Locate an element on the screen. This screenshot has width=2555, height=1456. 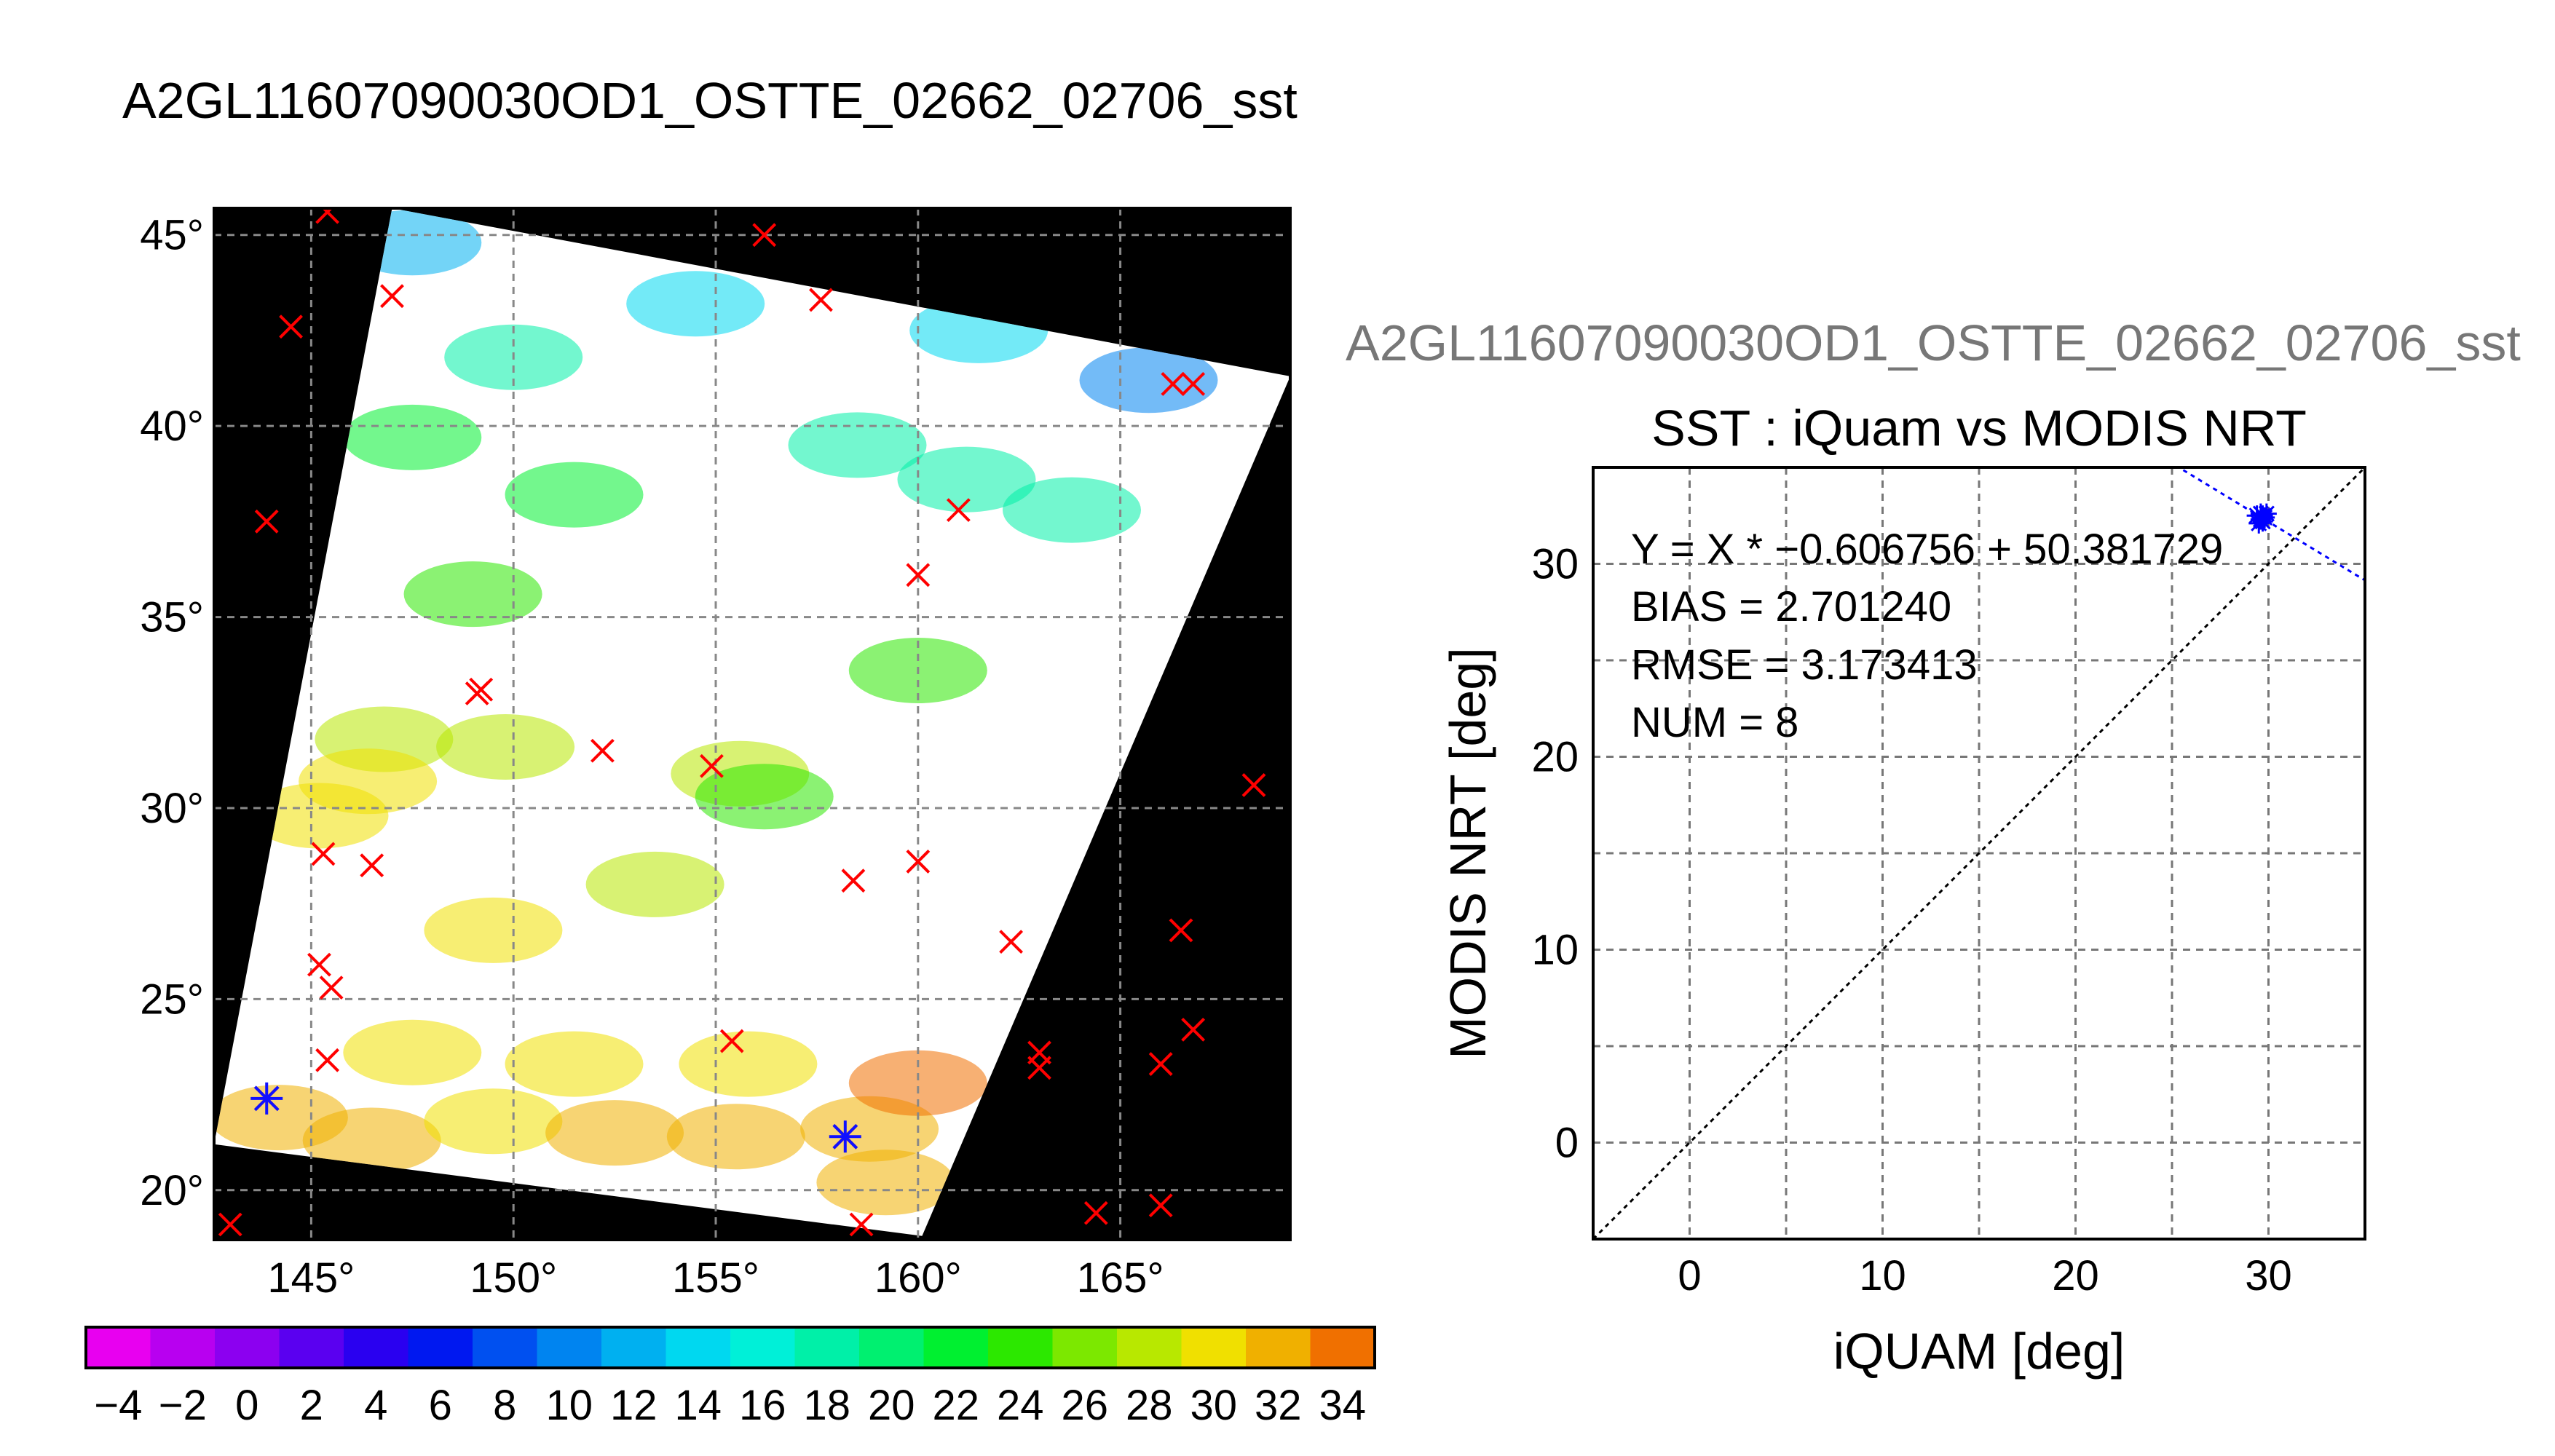
annotation-num: NUM = 8 is located at coordinates (1714, 722).